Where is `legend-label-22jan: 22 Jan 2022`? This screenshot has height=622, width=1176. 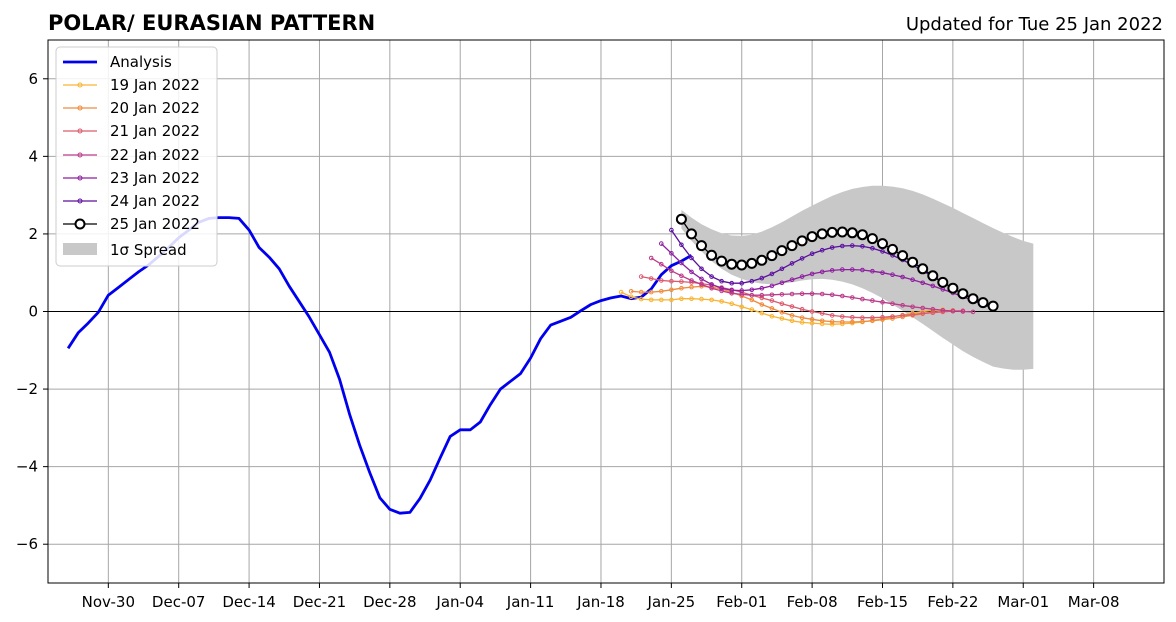
legend-label-22jan: 22 Jan 2022 is located at coordinates (155, 155).